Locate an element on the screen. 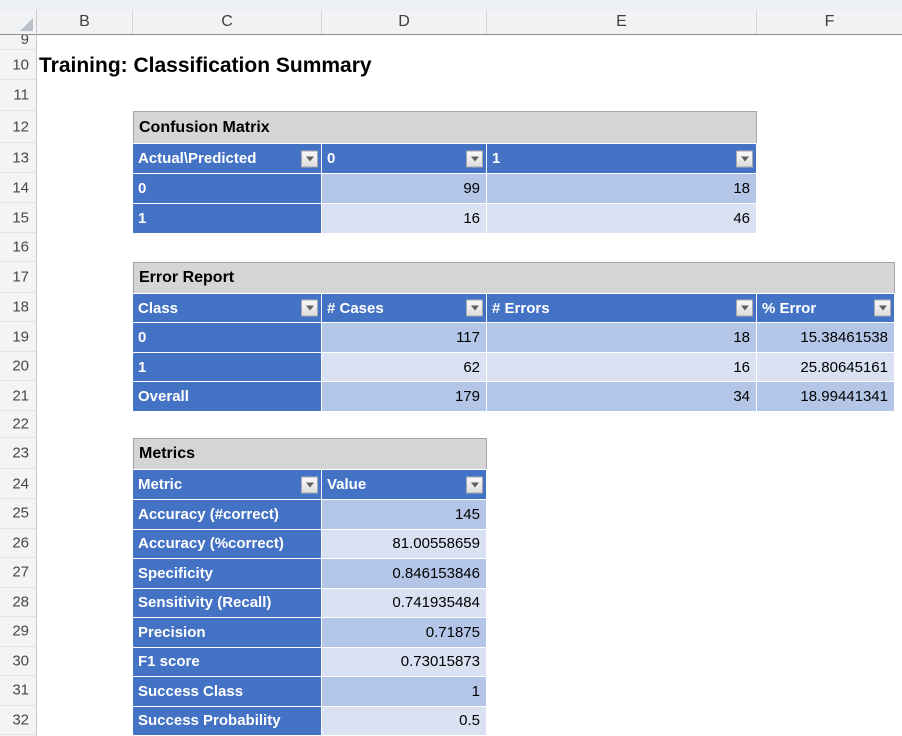 This screenshot has width=902, height=736. row-header-23: 23 is located at coordinates (18, 453).